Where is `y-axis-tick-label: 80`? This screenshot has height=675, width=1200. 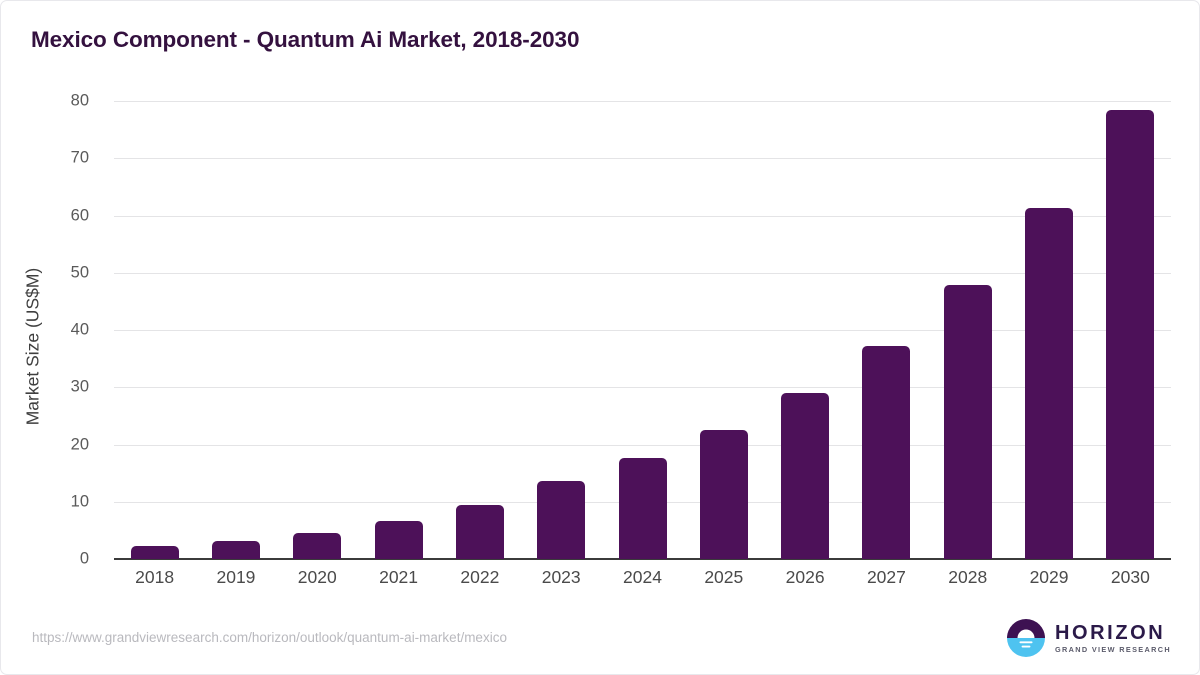
y-axis-tick-label: 80 is located at coordinates (79, 100).